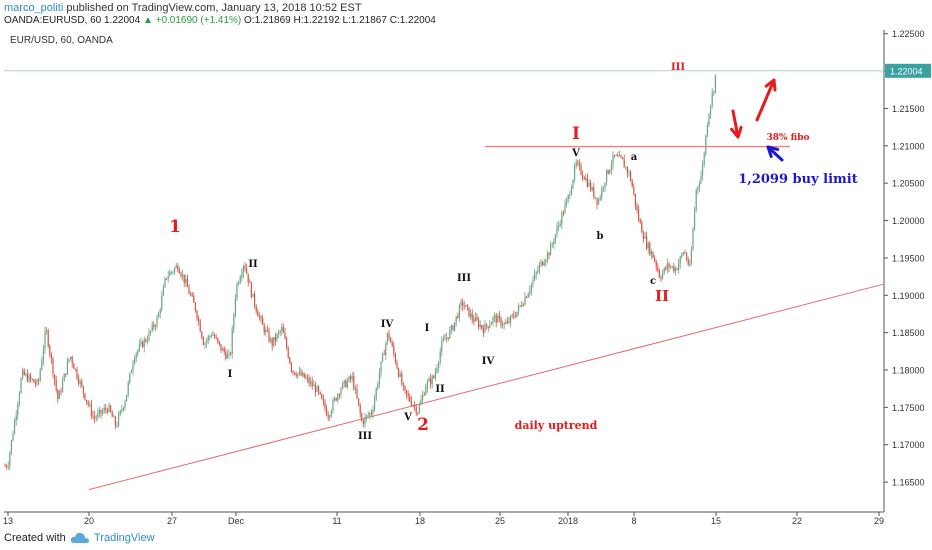 Image resolution: width=932 pixels, height=550 pixels. I want to click on price-change: ▲ +0.01690 (+1.41%), so click(192, 20).